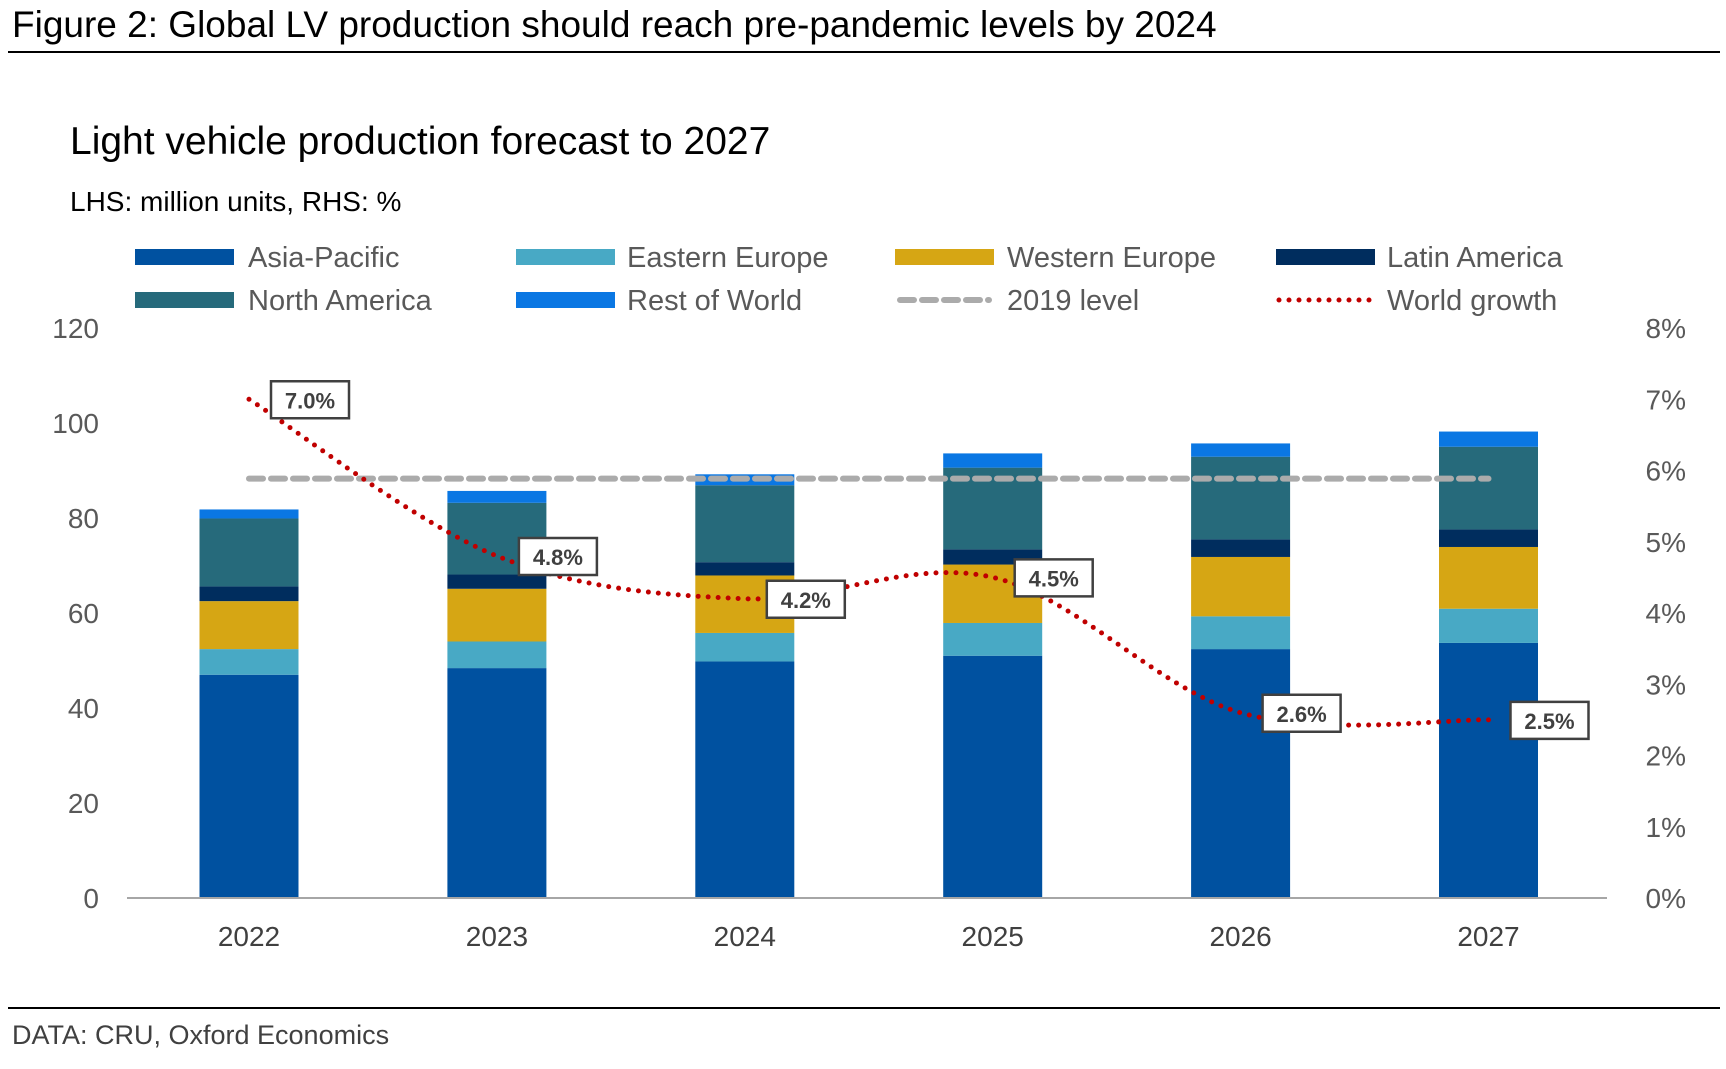  Describe the element at coordinates (714, 301) in the screenshot. I see `legend-label: Rest of World` at that location.